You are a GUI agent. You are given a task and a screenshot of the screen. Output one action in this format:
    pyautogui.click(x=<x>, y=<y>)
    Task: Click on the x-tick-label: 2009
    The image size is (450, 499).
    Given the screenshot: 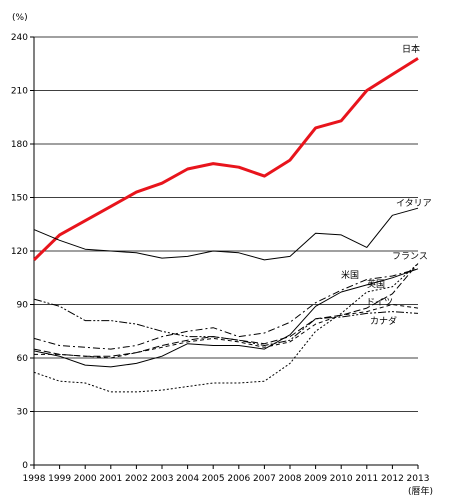 What is the action you would take?
    pyautogui.click(x=315, y=479)
    